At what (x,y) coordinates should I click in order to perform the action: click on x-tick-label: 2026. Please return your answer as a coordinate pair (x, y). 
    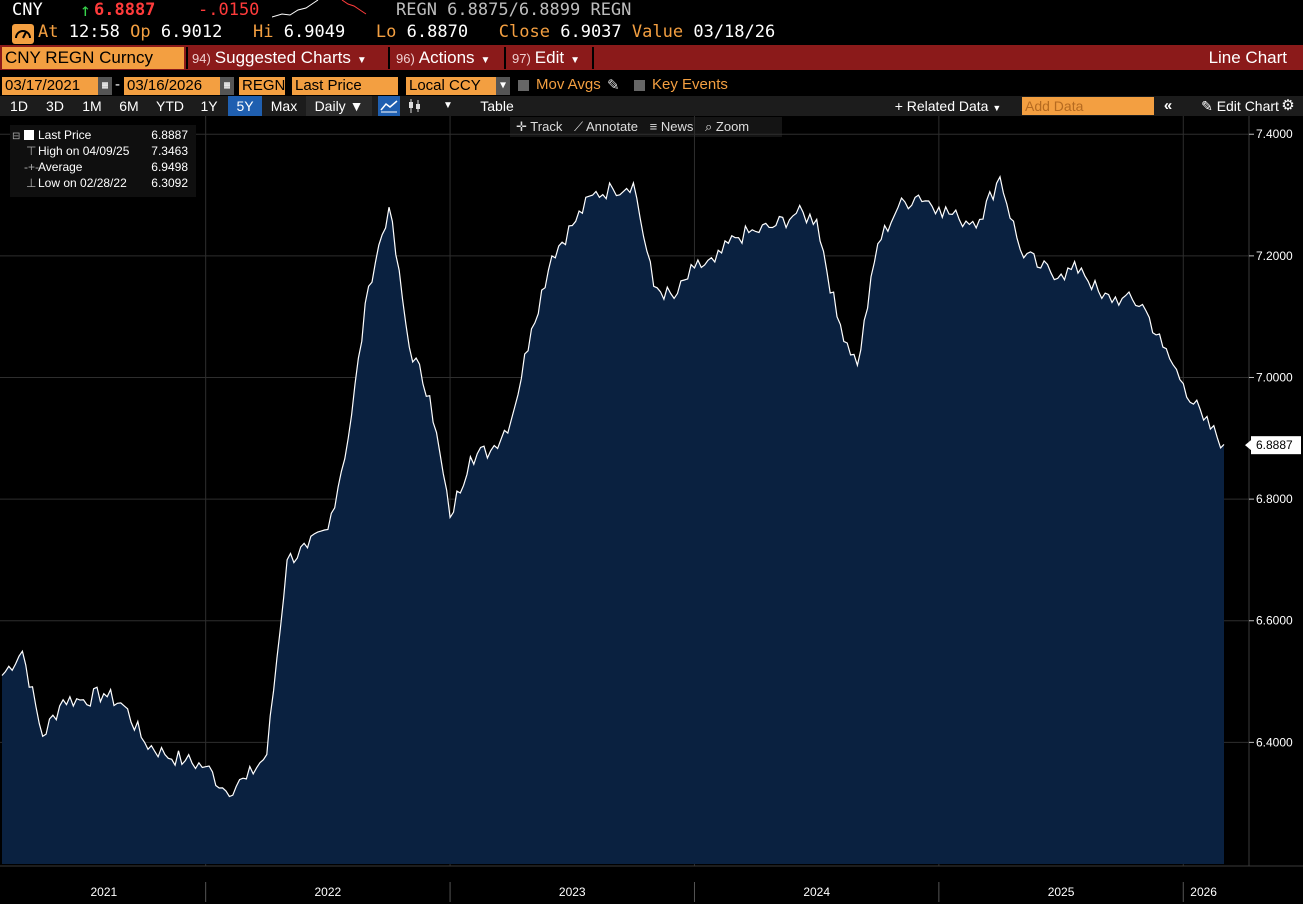
    Looking at the image, I should click on (1203, 892).